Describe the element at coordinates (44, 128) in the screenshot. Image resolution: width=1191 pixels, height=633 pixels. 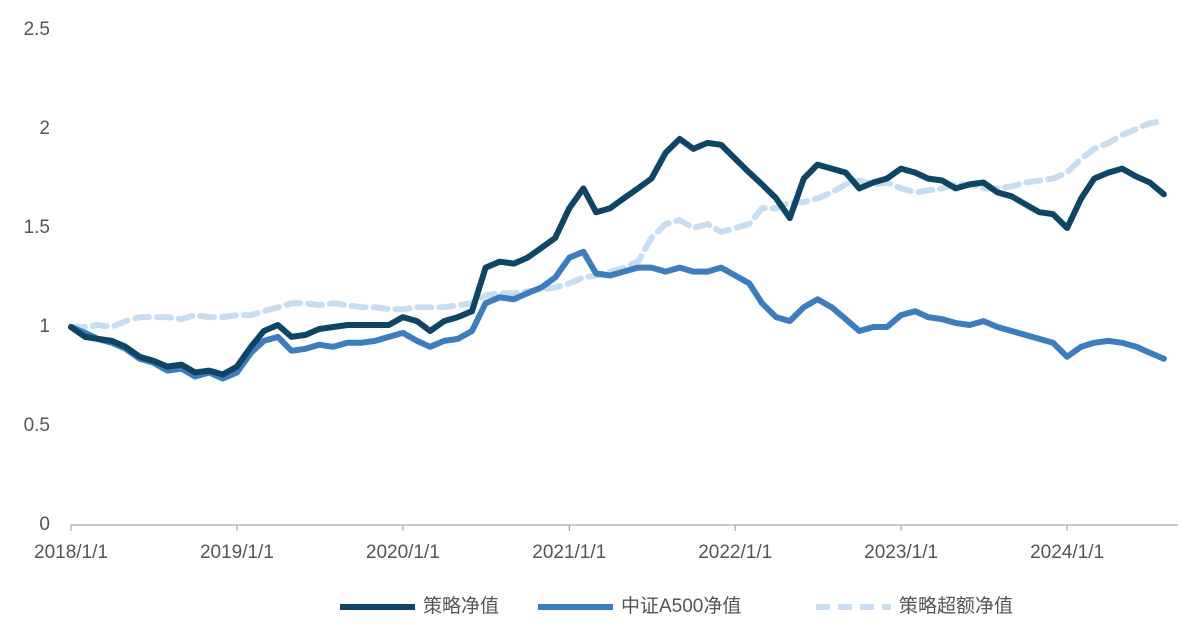
I see `y-tick-label: 2` at that location.